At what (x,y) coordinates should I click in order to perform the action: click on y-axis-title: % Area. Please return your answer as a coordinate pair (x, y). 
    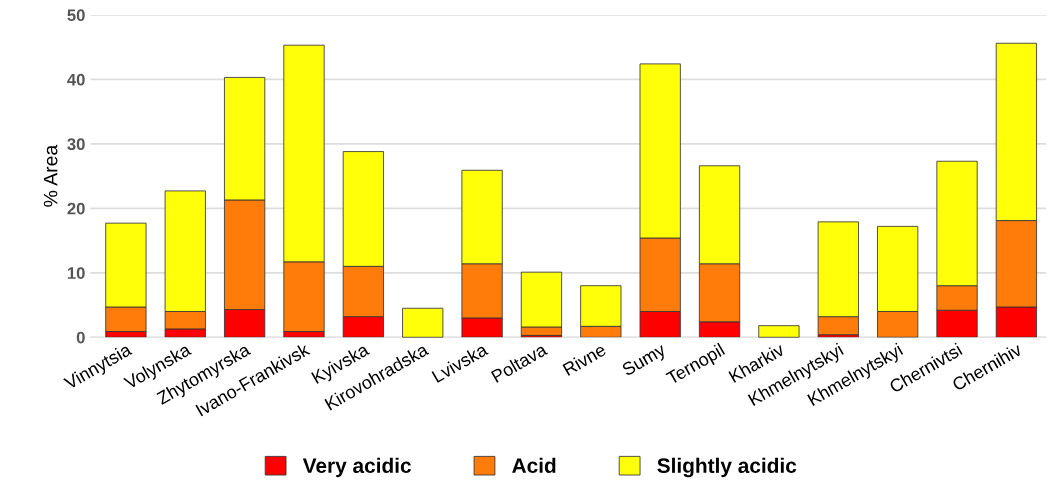
    Looking at the image, I should click on (50, 175).